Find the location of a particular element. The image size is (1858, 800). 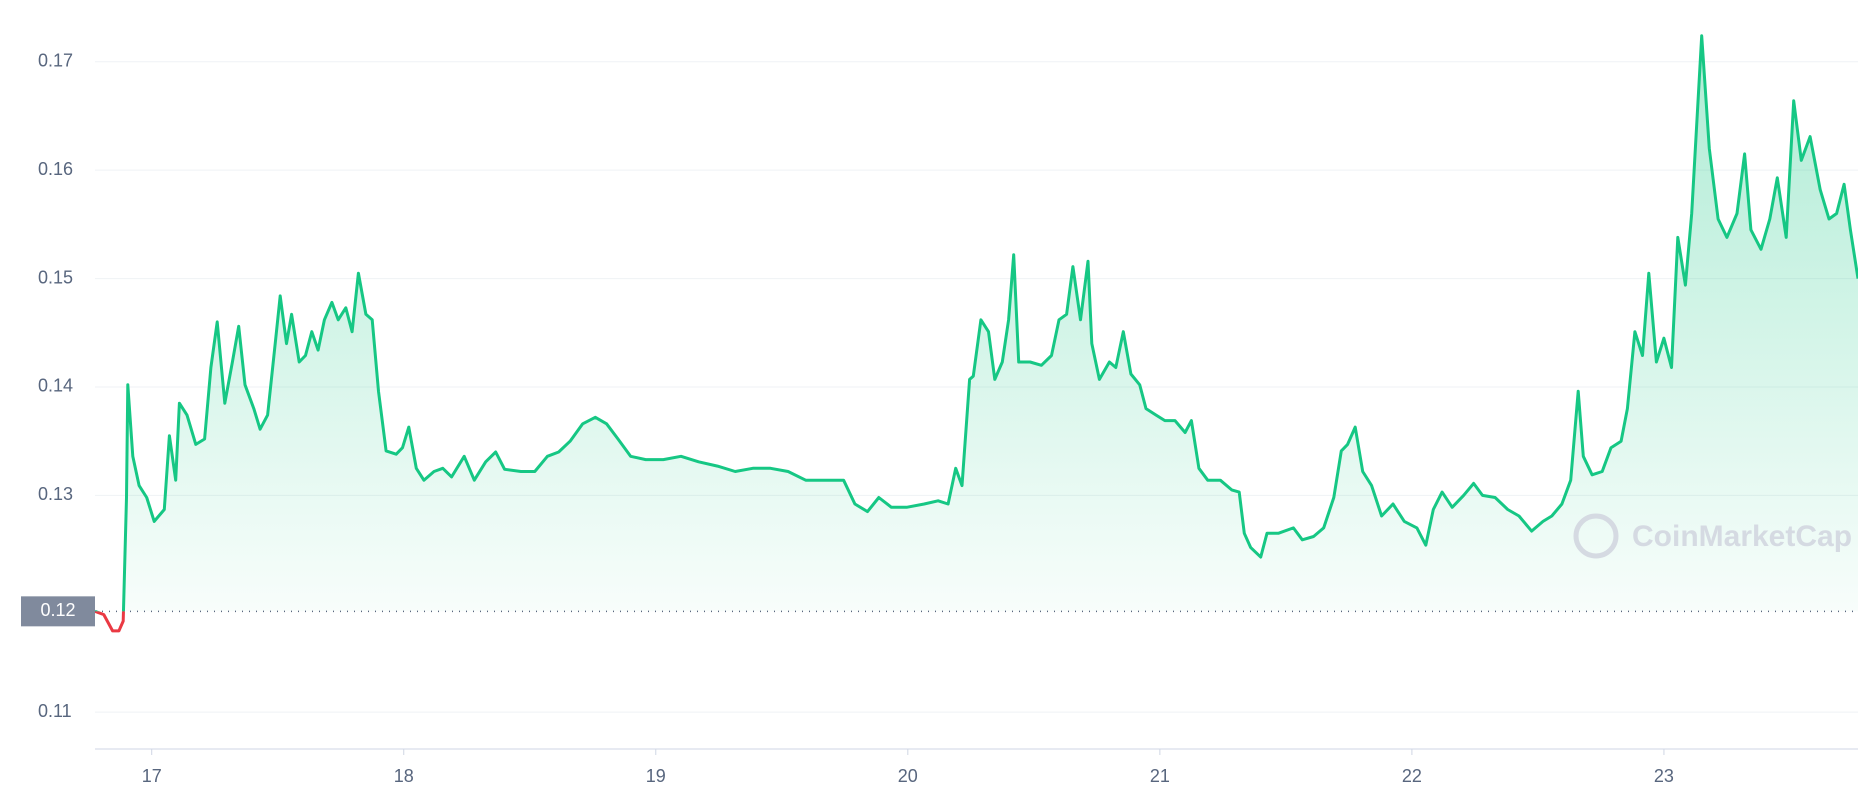

x-tick-label: 18 is located at coordinates (404, 776).